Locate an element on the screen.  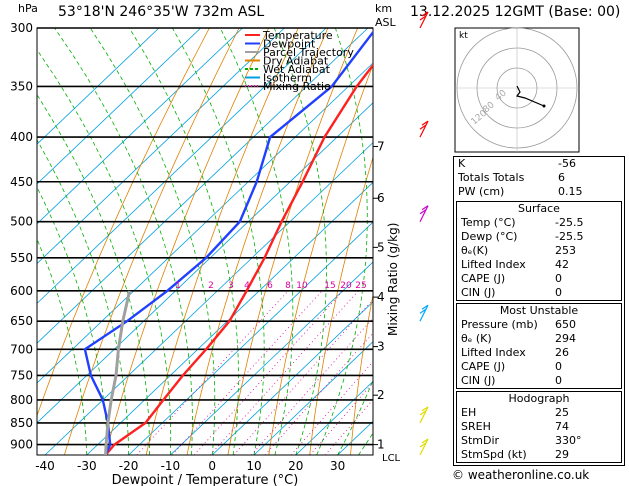
surface-title: Surface is located at coordinates (539, 208).